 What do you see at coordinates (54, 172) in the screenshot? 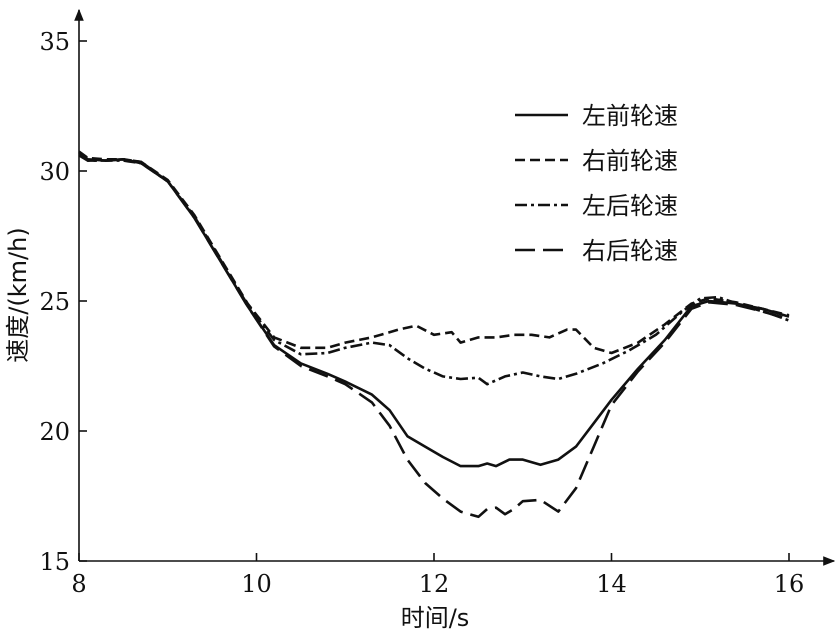
I see `y-tick-label: 30` at bounding box center [54, 172].